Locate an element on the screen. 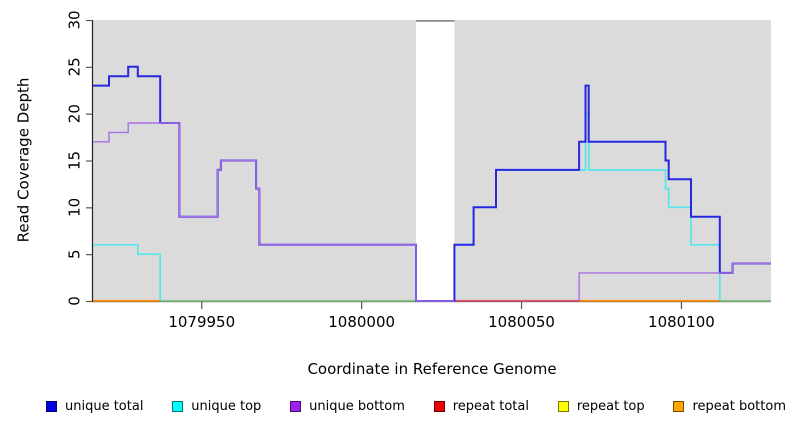 This screenshot has width=792, height=432. x-tick-label: 1080100 is located at coordinates (681, 322).